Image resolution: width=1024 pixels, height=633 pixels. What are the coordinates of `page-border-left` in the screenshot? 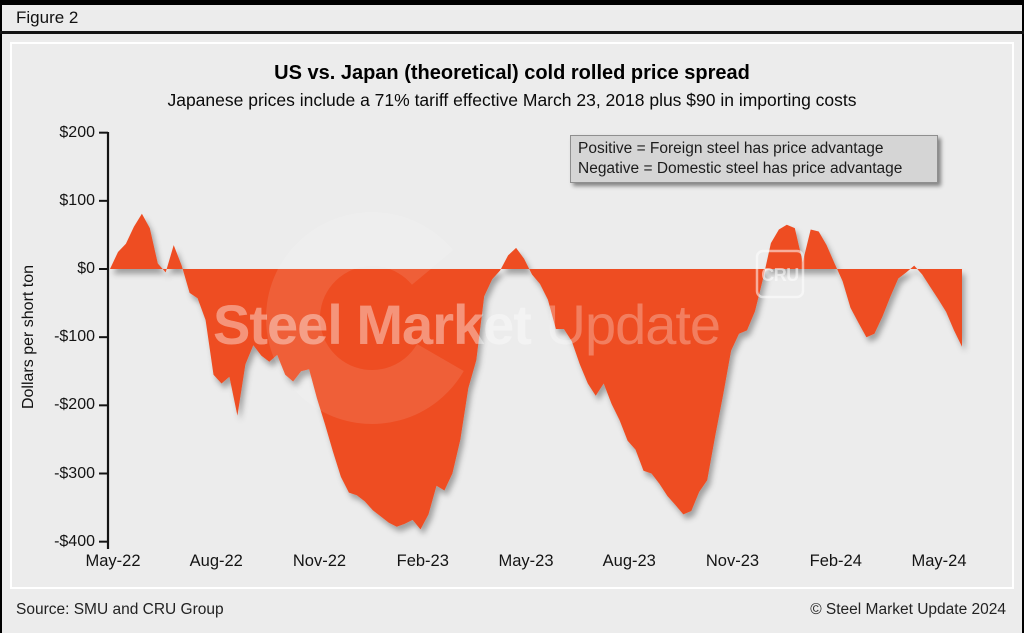 It's located at (1, 316).